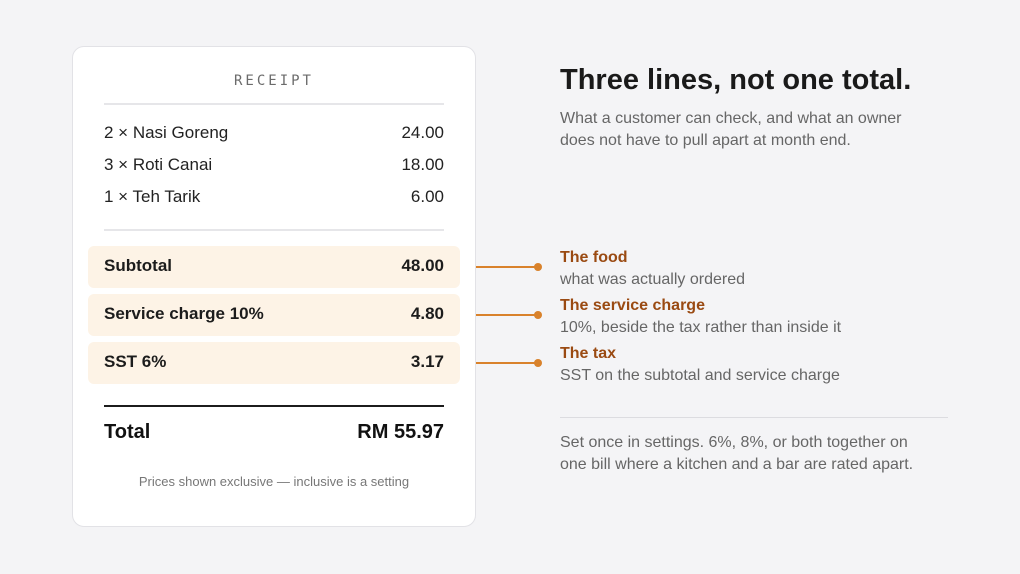 This screenshot has height=574, width=1020. I want to click on item-amount: 24.00, so click(422, 132).